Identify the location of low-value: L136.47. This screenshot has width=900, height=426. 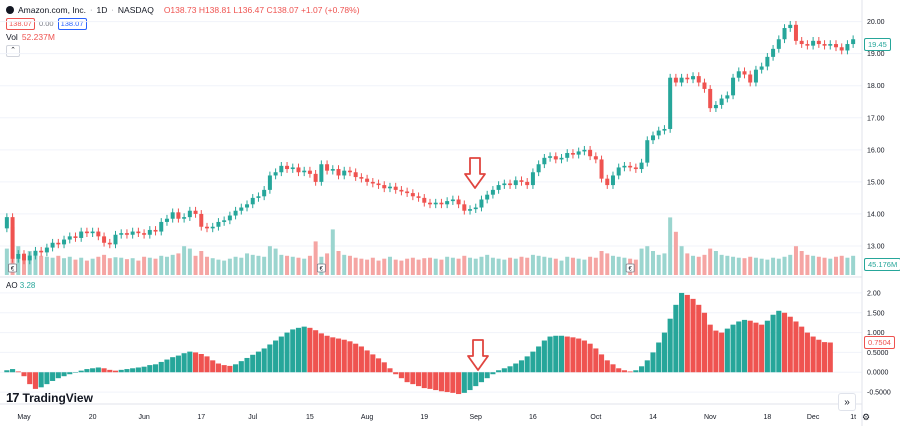
(249, 10).